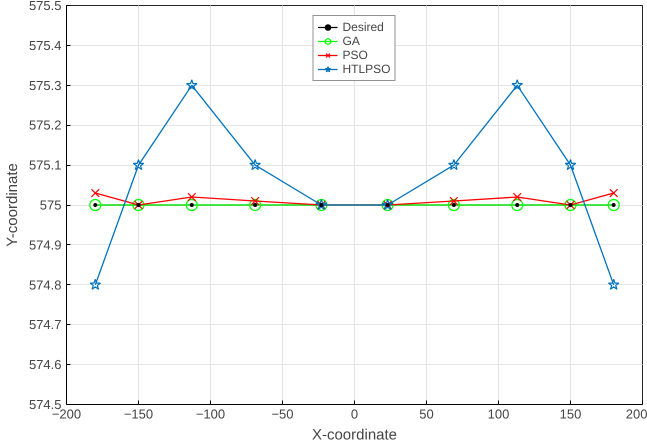 The image size is (647, 446). I want to click on x-tick-label: −150, so click(139, 414).